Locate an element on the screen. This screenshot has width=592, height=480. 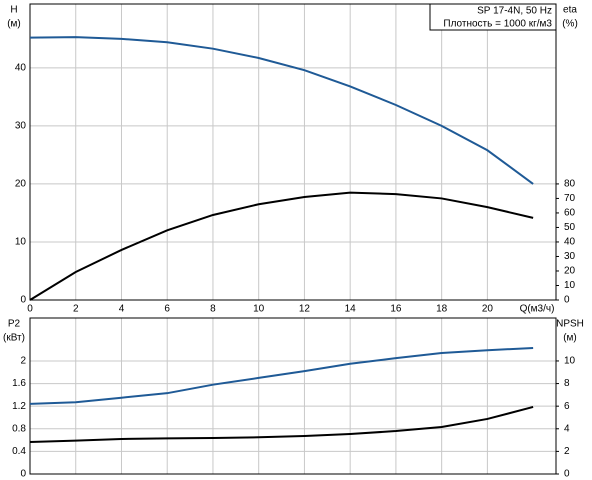
y2-tick-label: 2 is located at coordinates (567, 451).